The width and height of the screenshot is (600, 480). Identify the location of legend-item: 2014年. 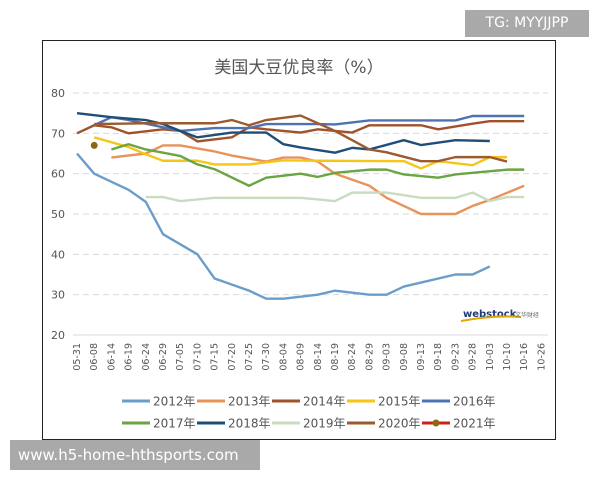
(309, 402).